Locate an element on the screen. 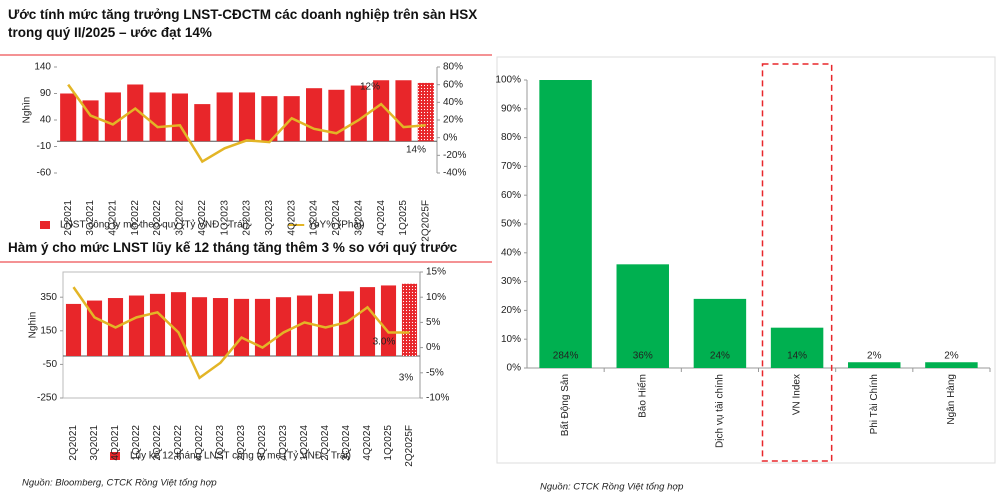 Image resolution: width=998 pixels, height=499 pixels. y-tick-label: 40 is located at coordinates (46, 120).